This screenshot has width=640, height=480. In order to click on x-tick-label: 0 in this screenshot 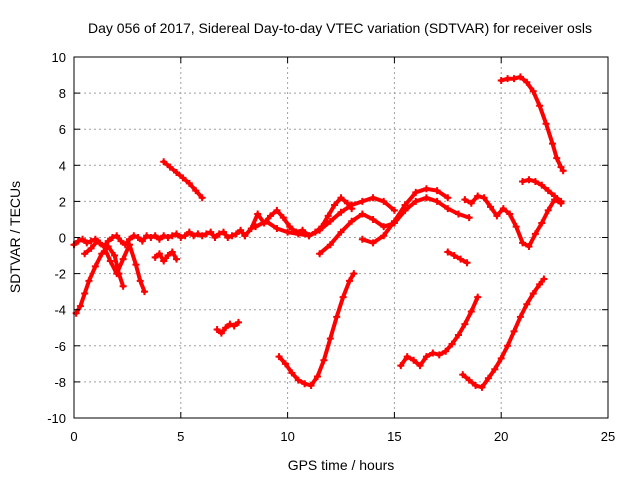, I will do `click(73, 436)`.